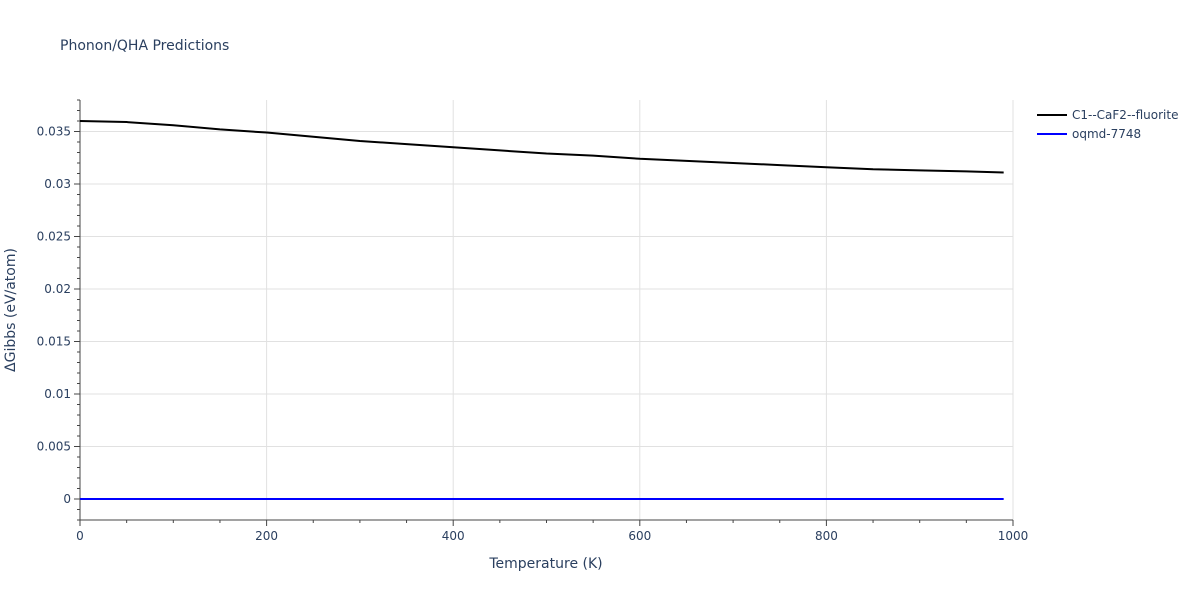 This screenshot has height=600, width=1200. I want to click on y-tick-label: 0.035, so click(54, 132).